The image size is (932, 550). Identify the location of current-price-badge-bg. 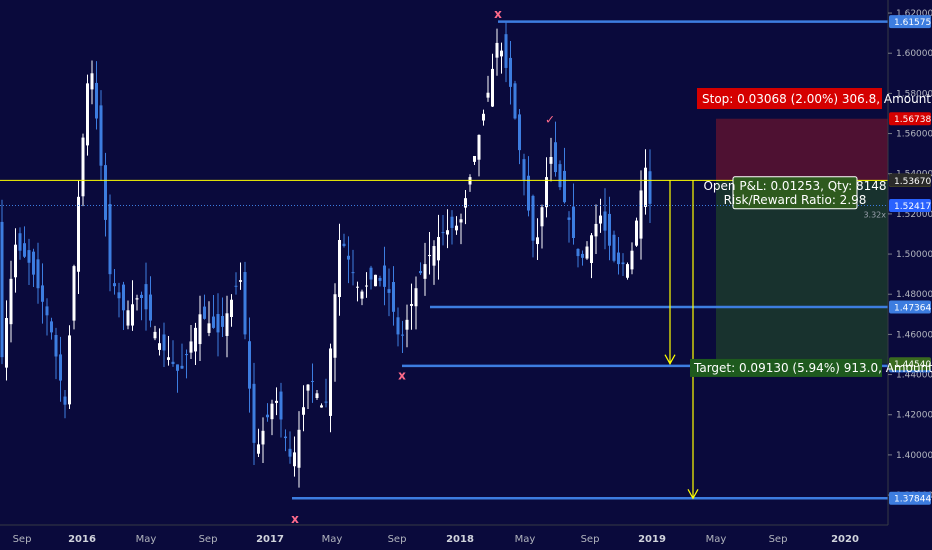
(910, 206).